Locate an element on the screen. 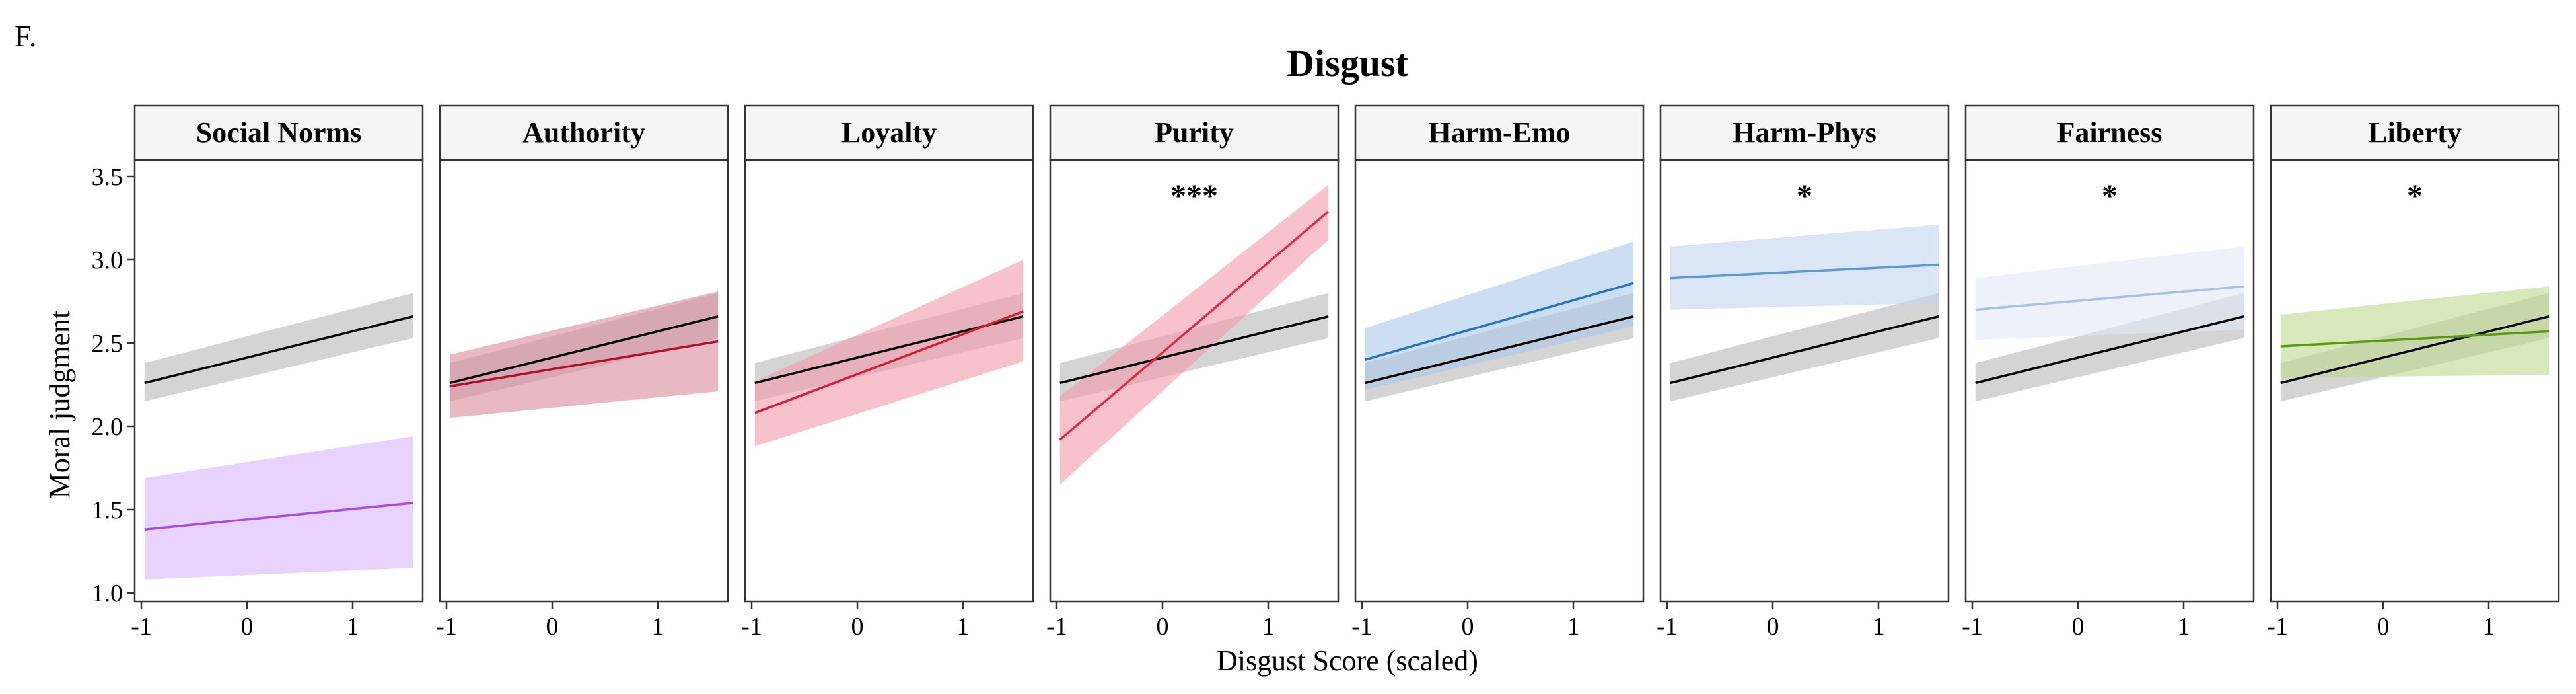  facet-panel: Fairness * -1 0 1 is located at coordinates (2108, 372).